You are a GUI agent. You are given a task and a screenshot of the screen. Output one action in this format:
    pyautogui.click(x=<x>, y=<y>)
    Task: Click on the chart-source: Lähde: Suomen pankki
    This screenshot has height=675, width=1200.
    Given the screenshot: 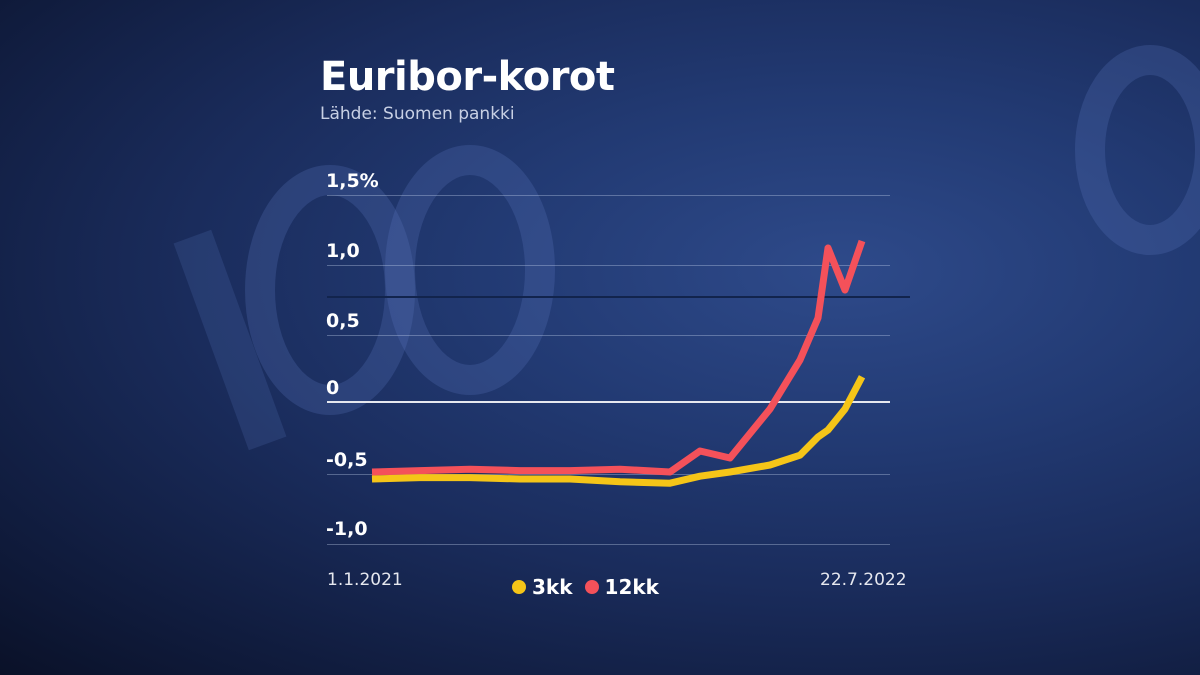 What is the action you would take?
    pyautogui.click(x=417, y=114)
    